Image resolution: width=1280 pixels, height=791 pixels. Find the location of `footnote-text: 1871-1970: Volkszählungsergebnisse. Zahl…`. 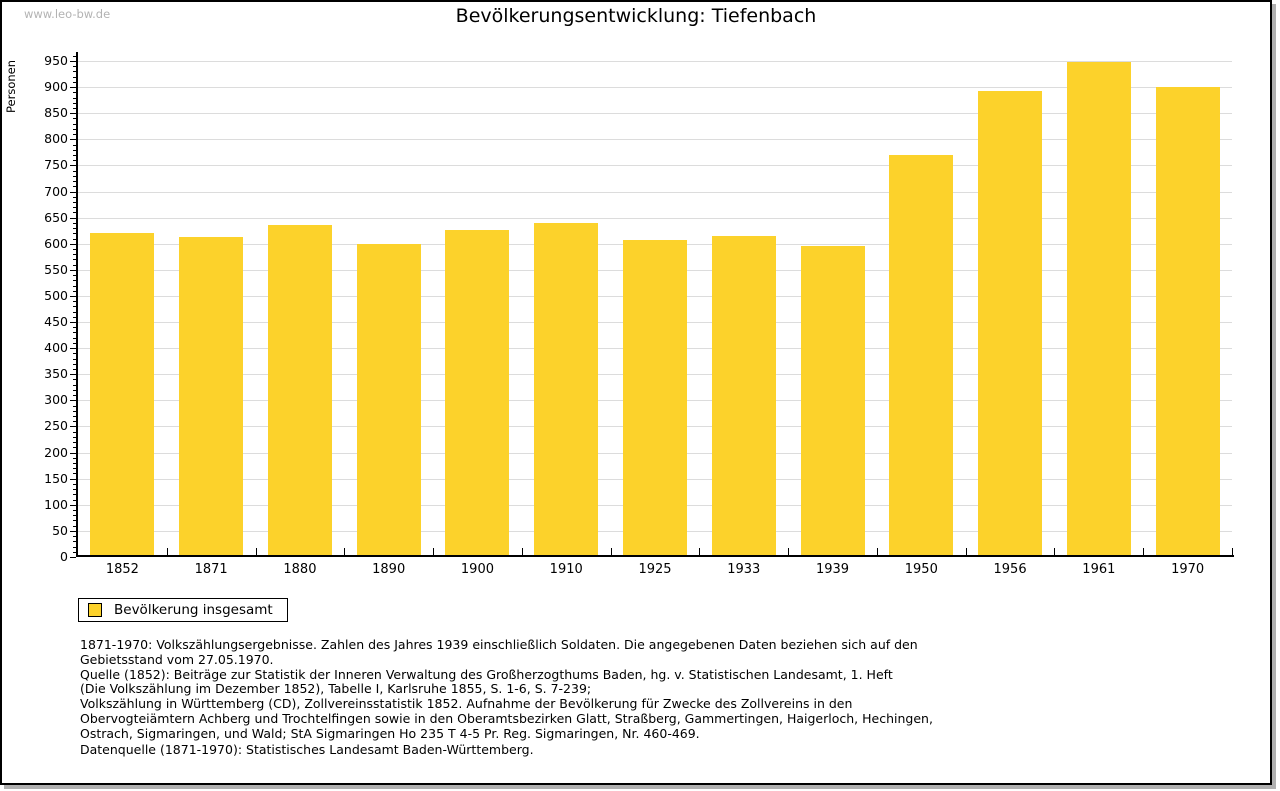

footnote-text: 1871-1970: Volkszählungsergebnisse. Zahl… is located at coordinates (506, 689).